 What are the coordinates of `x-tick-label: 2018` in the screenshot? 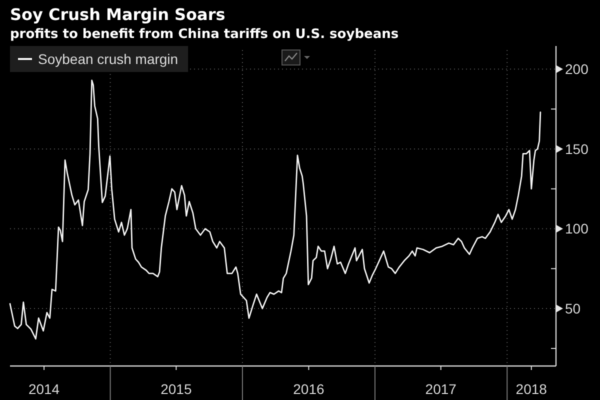 It's located at (532, 389).